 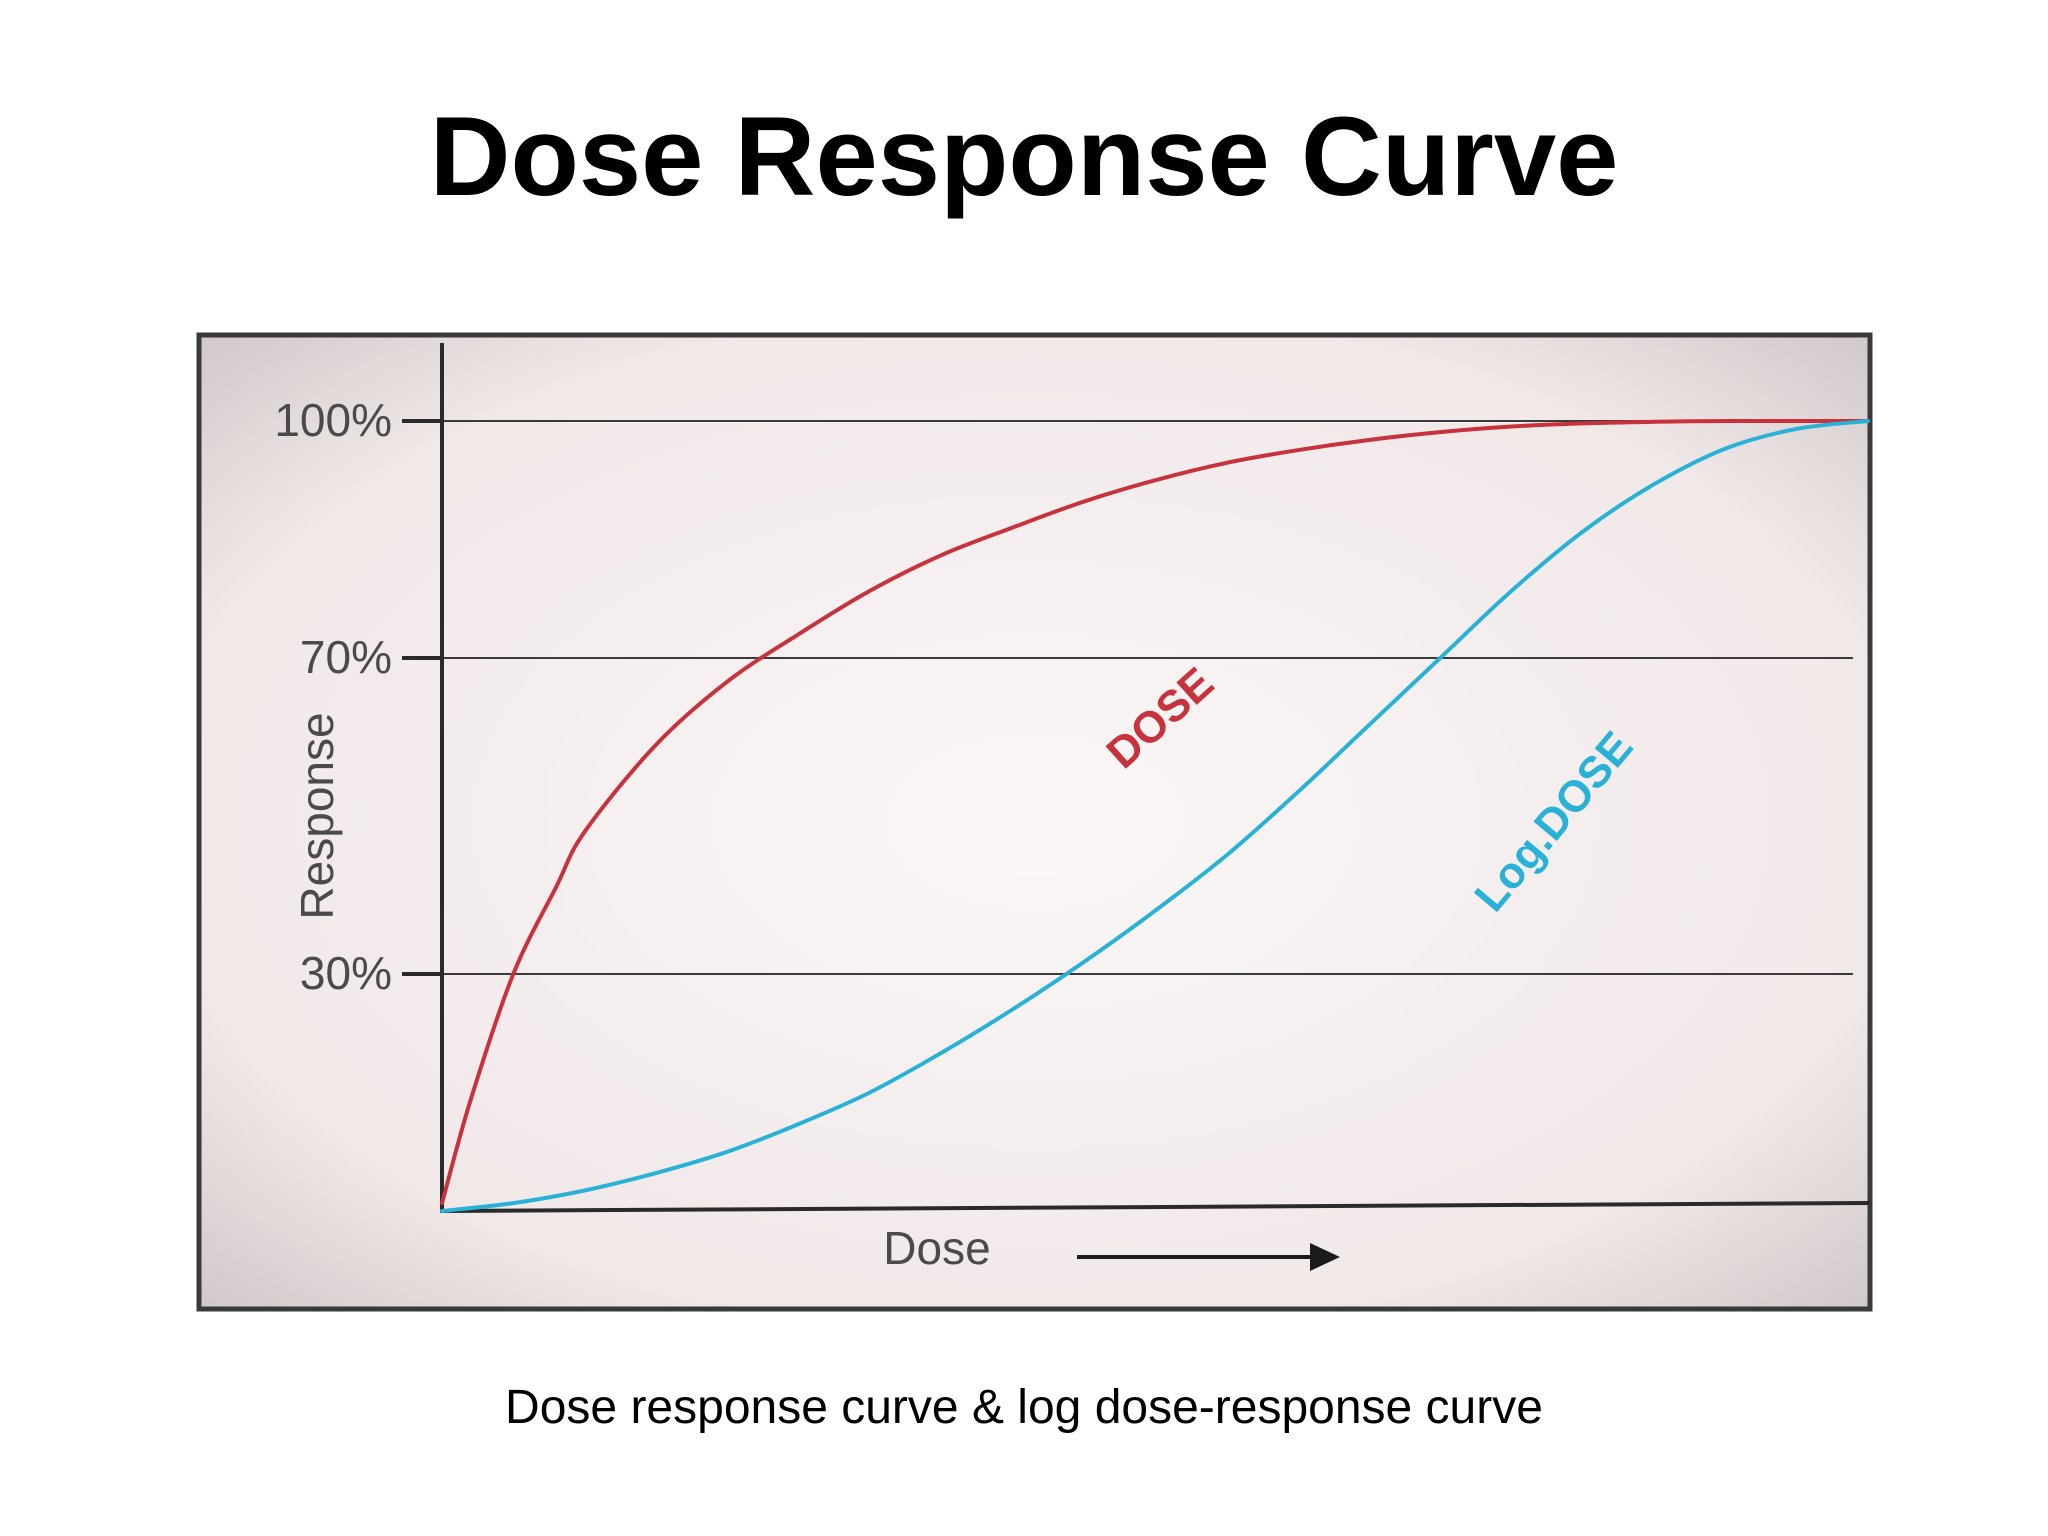 I want to click on y-axis-label: Response, so click(x=317, y=815).